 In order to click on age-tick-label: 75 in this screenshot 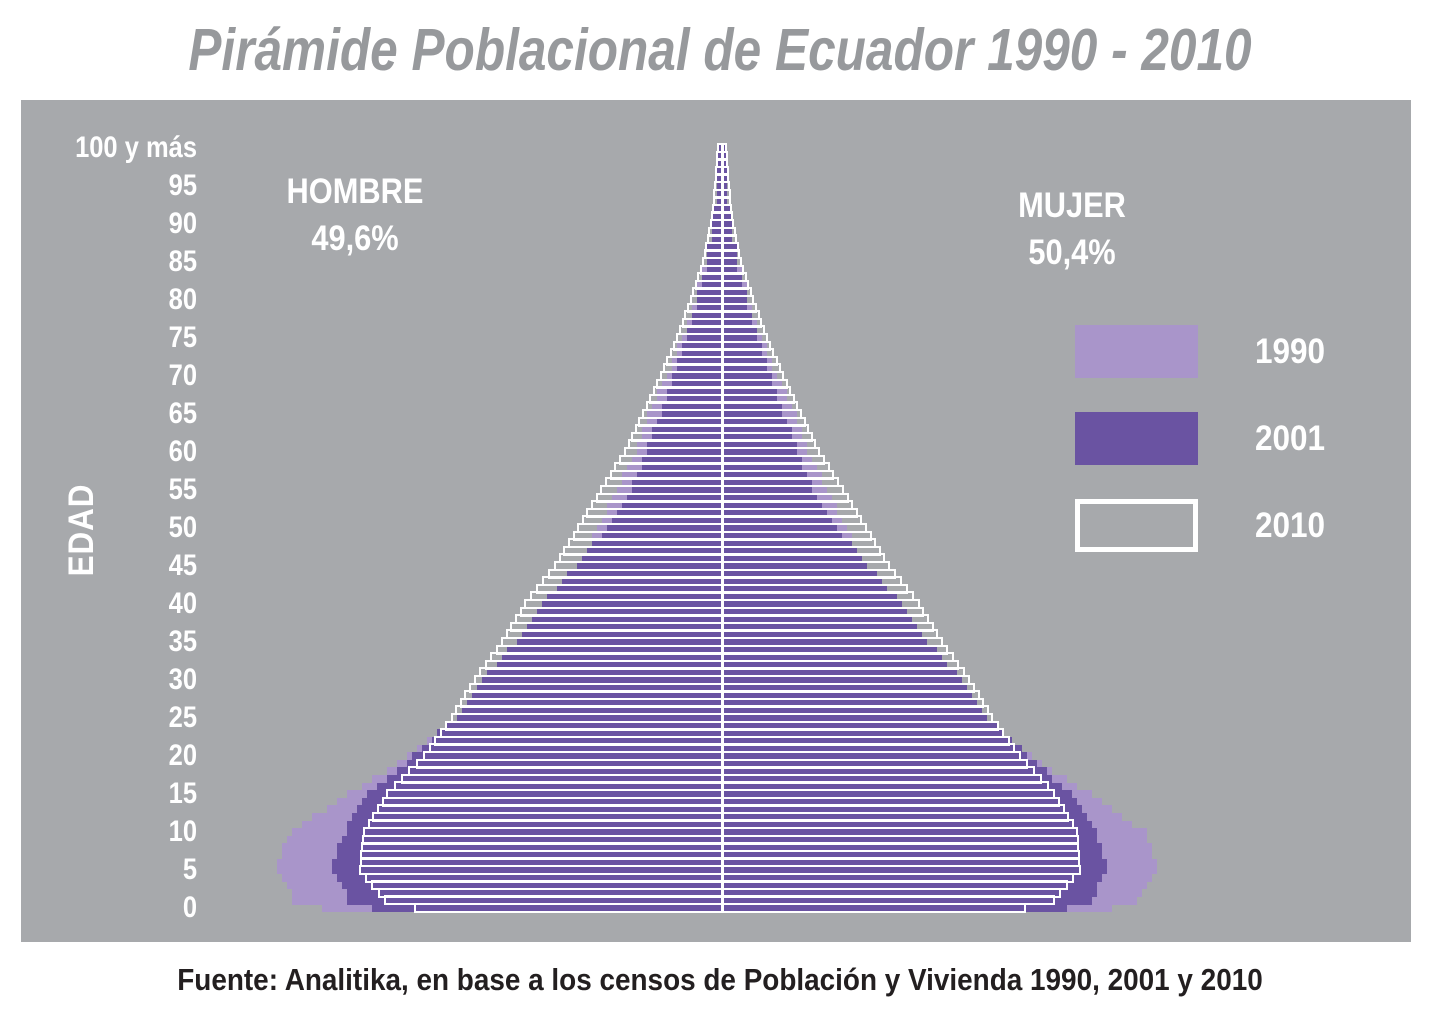, I will do `click(182, 337)`.